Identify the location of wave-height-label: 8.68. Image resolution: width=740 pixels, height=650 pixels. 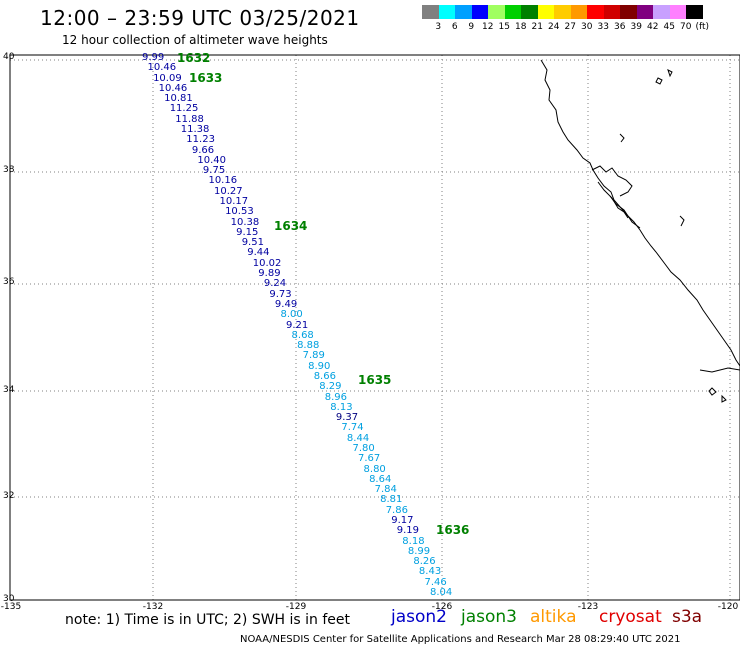
(302, 335).